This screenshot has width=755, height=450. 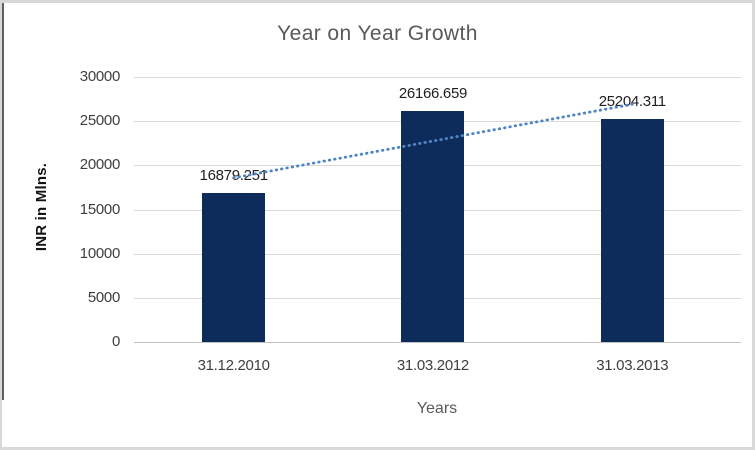 What do you see at coordinates (100, 209) in the screenshot?
I see `y-tick-label: 15000` at bounding box center [100, 209].